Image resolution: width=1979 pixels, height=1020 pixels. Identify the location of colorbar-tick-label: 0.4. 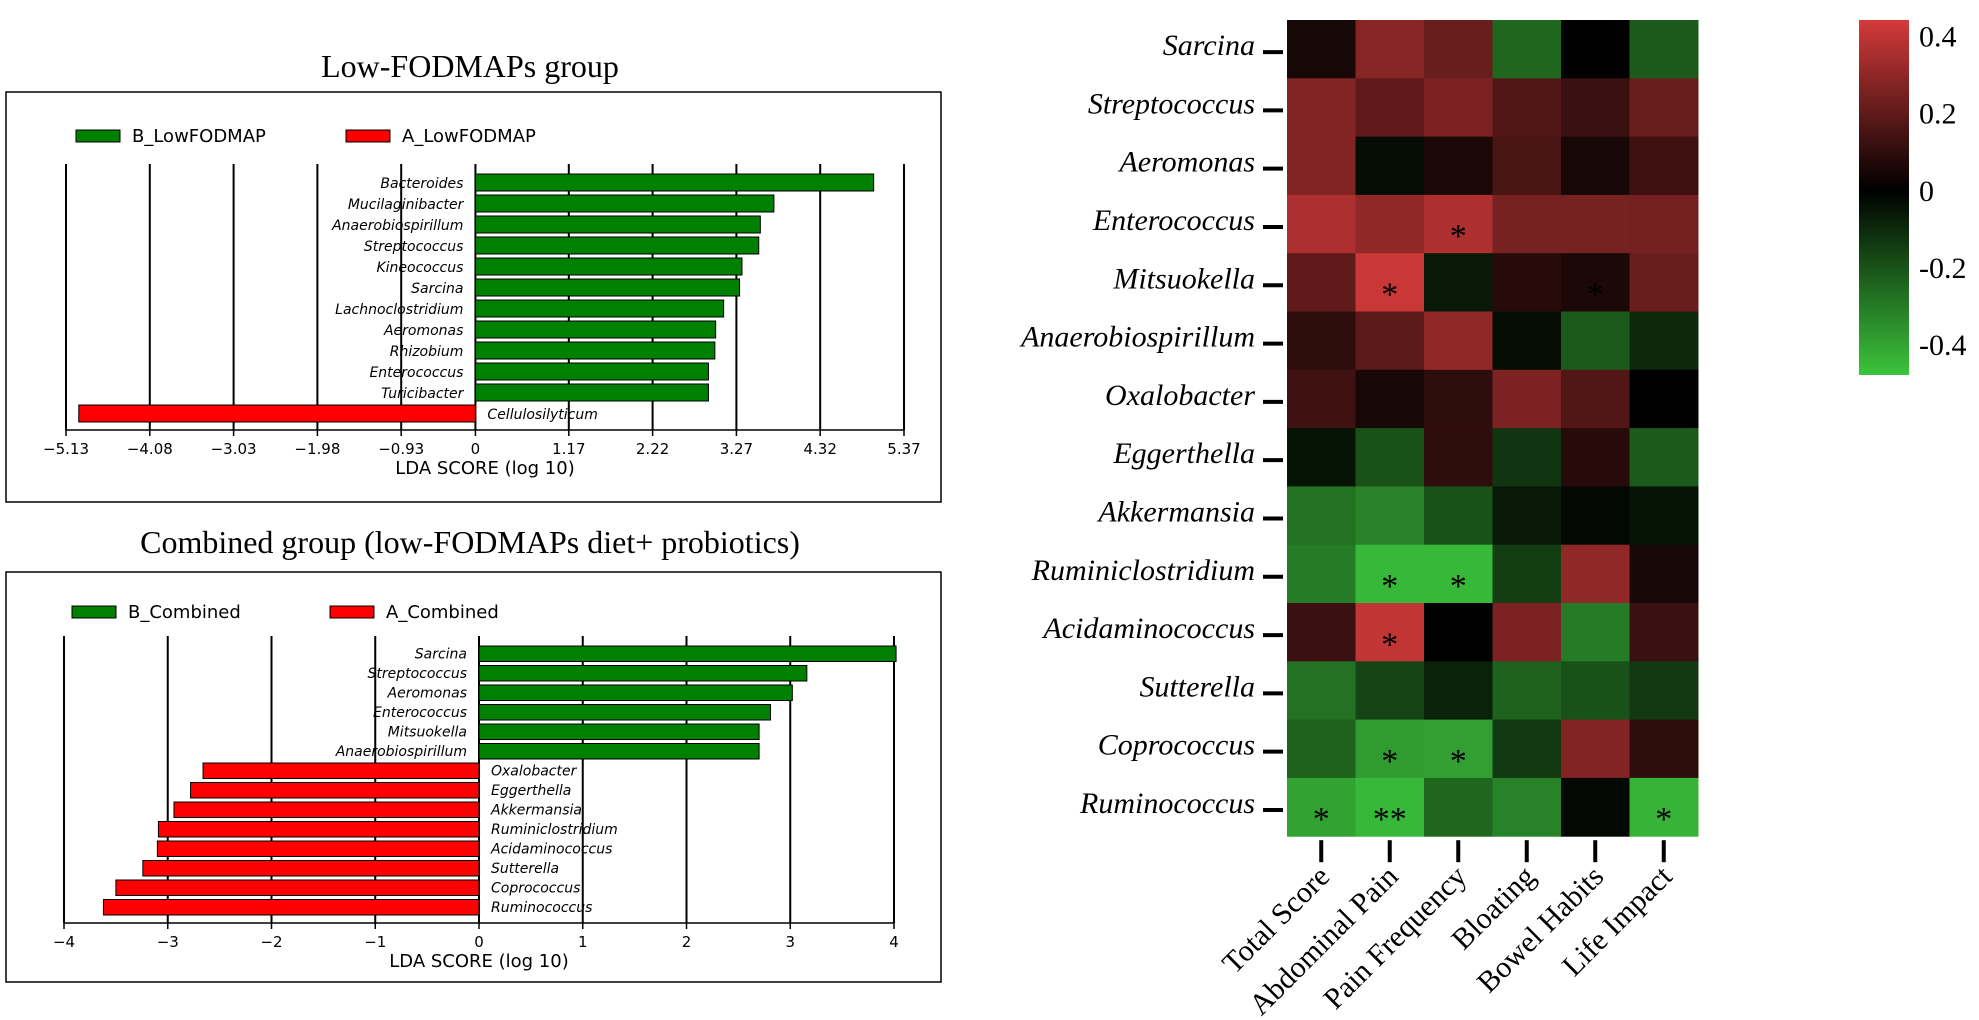
(1938, 36).